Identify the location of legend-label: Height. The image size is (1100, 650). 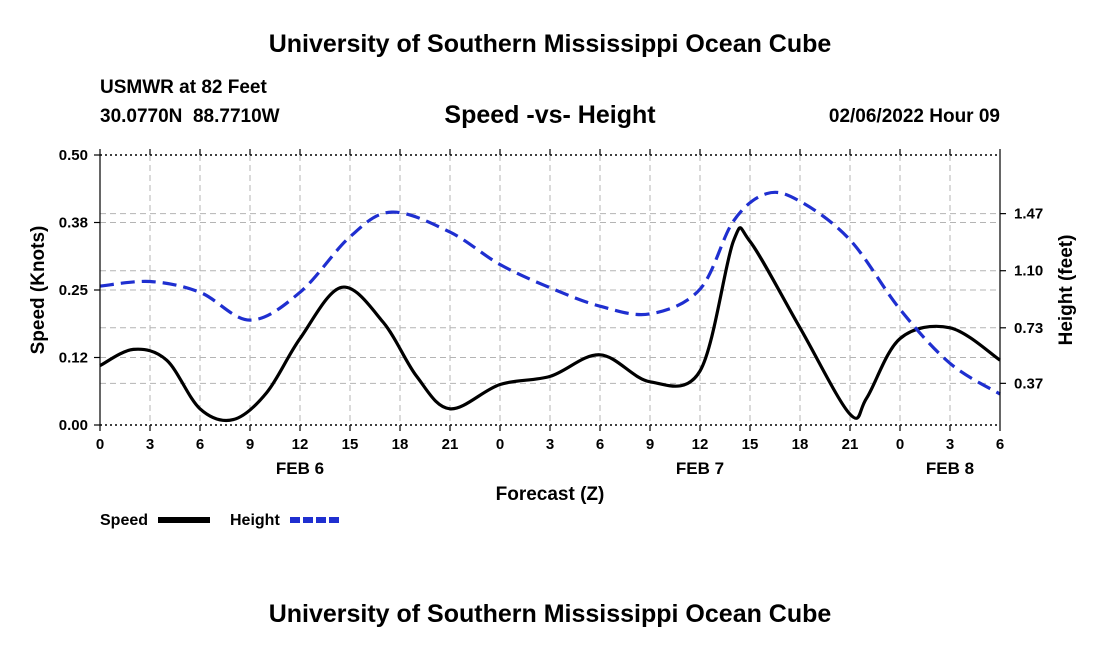
(255, 520).